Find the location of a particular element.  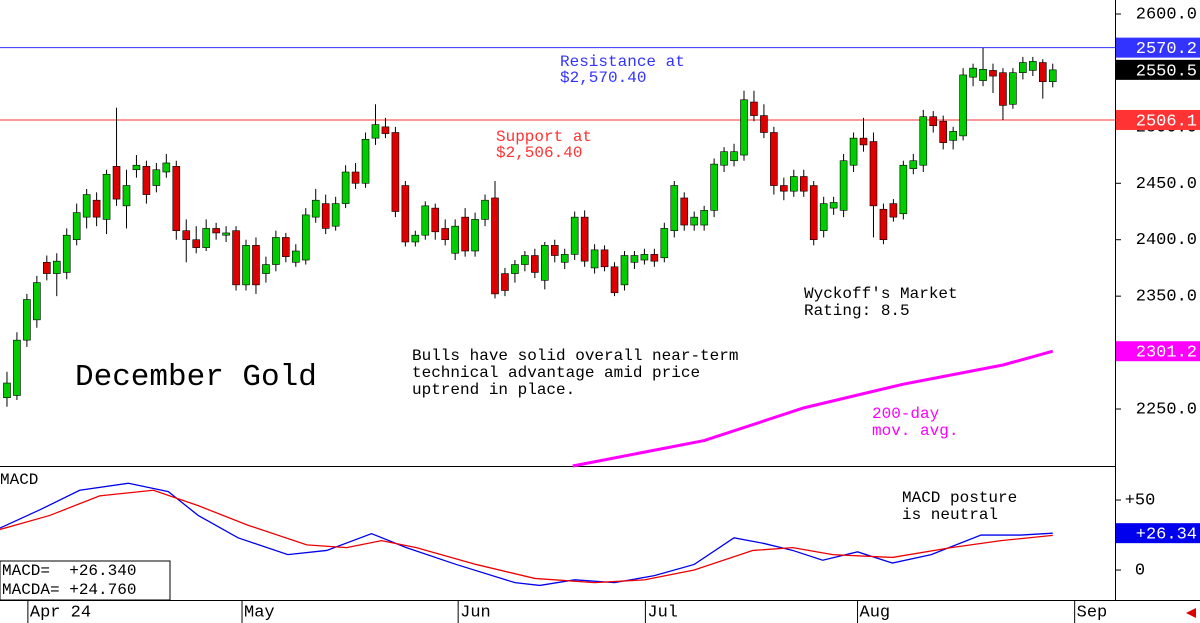

annotation: technical advantage amid price is located at coordinates (556, 373).